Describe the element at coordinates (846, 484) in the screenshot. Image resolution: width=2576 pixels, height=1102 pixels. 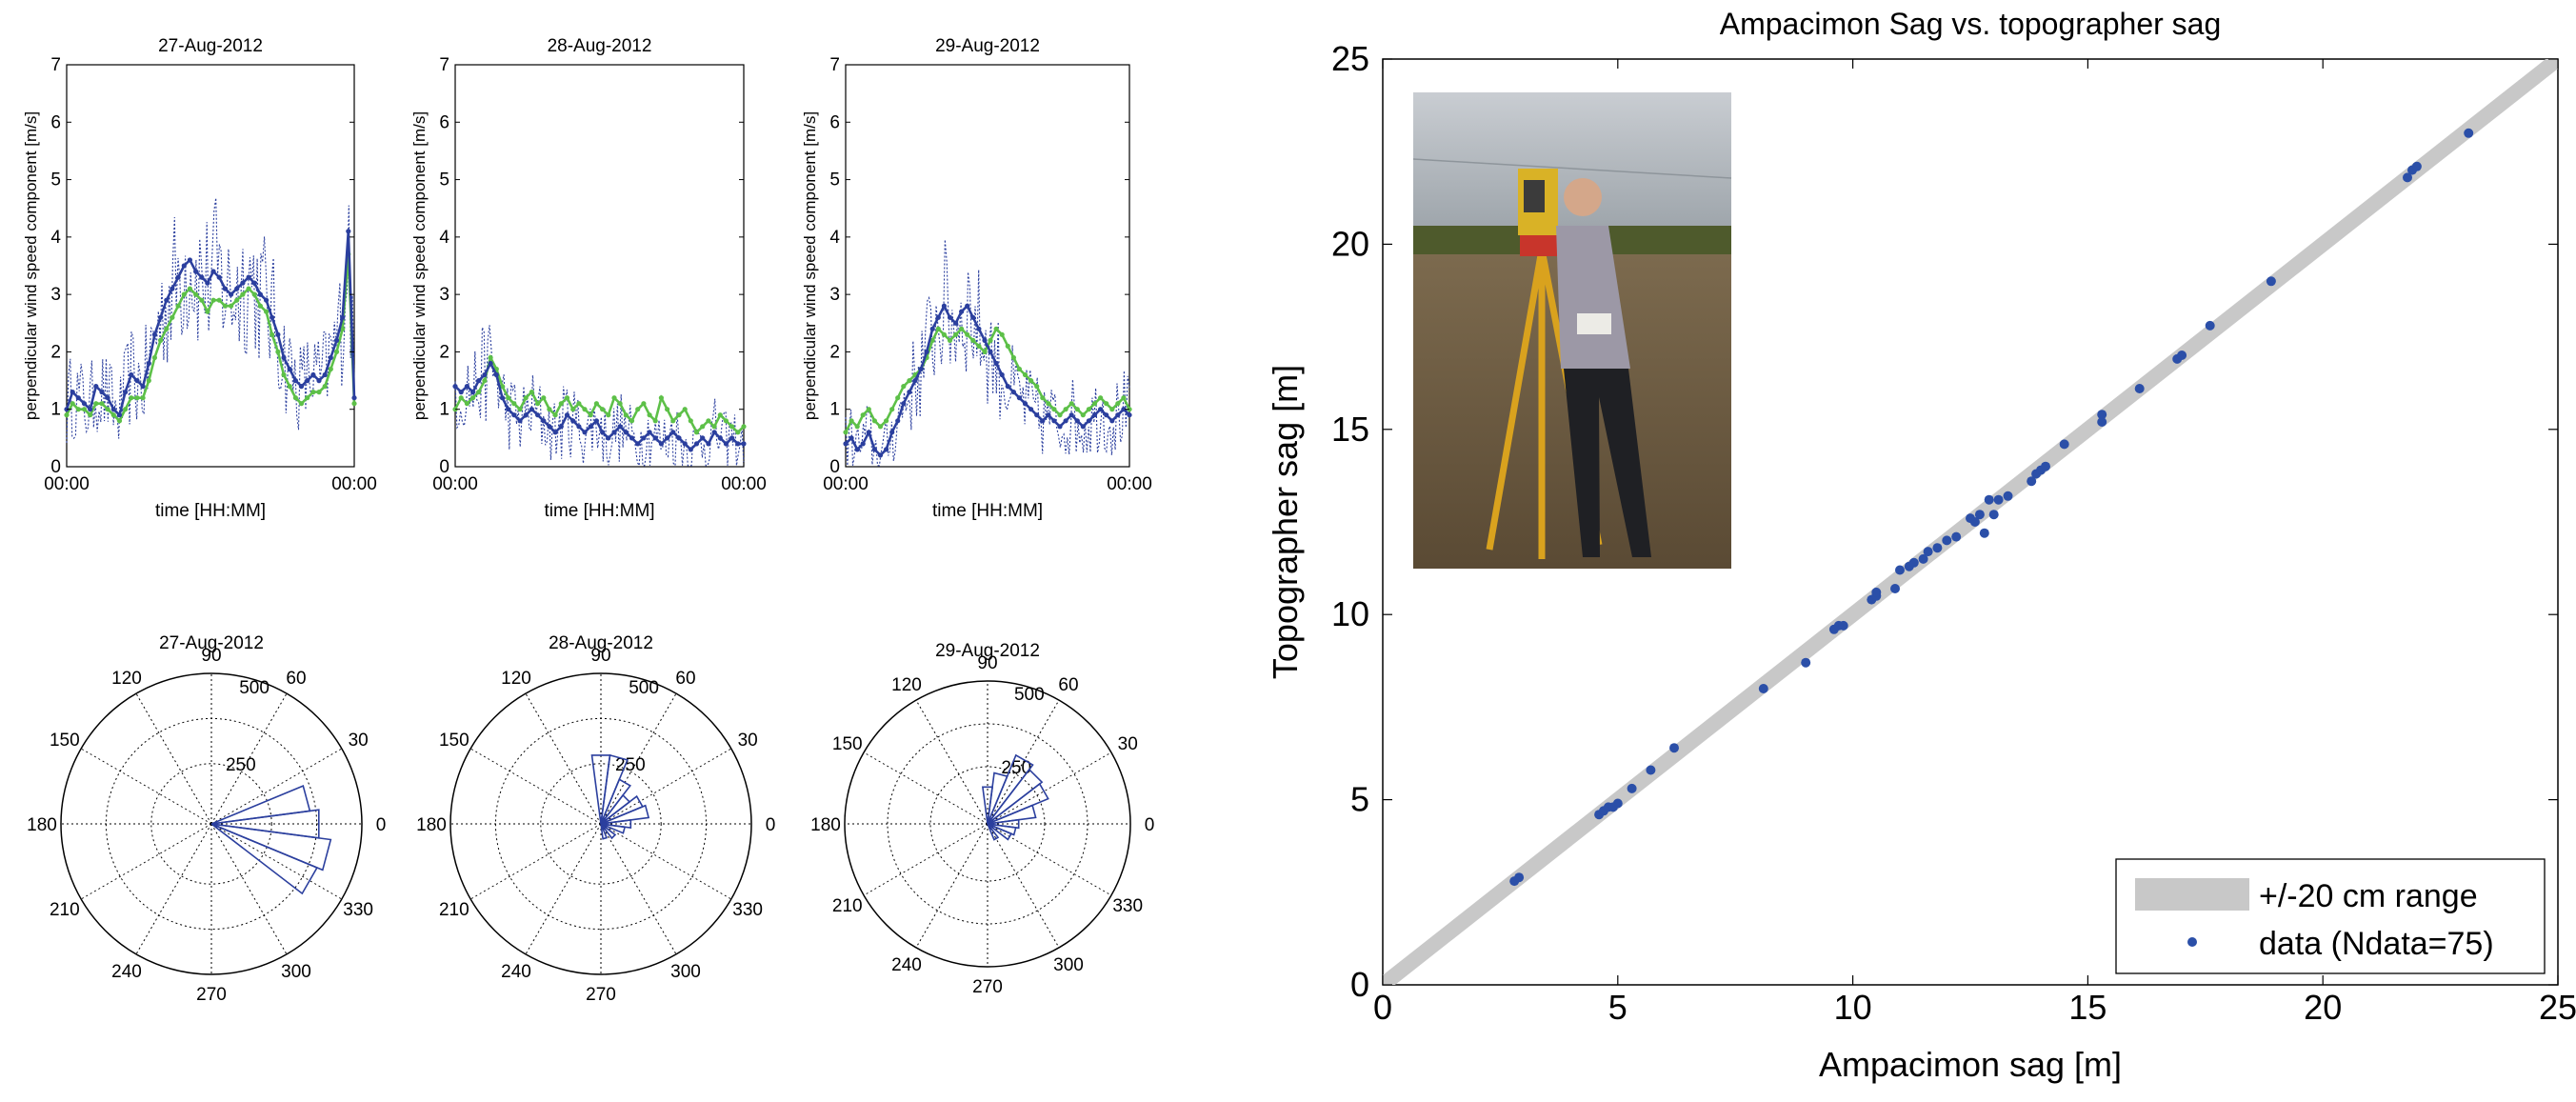
I see `x-tick-label: 00:00` at that location.